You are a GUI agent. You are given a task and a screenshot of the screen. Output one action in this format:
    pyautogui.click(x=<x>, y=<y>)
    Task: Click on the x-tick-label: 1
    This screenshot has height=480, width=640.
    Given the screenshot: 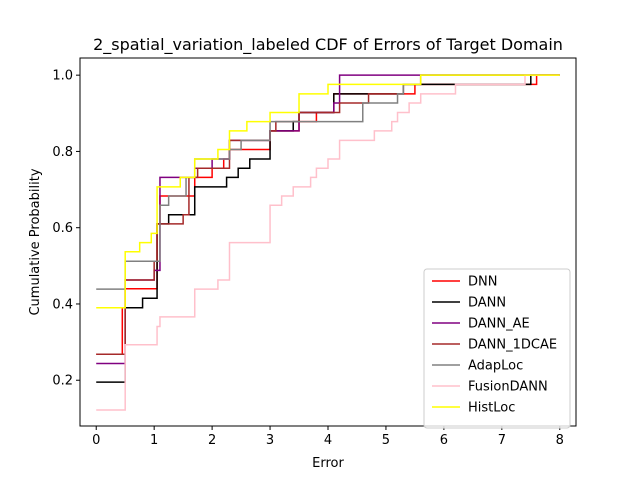 What is the action you would take?
    pyautogui.click(x=154, y=440)
    